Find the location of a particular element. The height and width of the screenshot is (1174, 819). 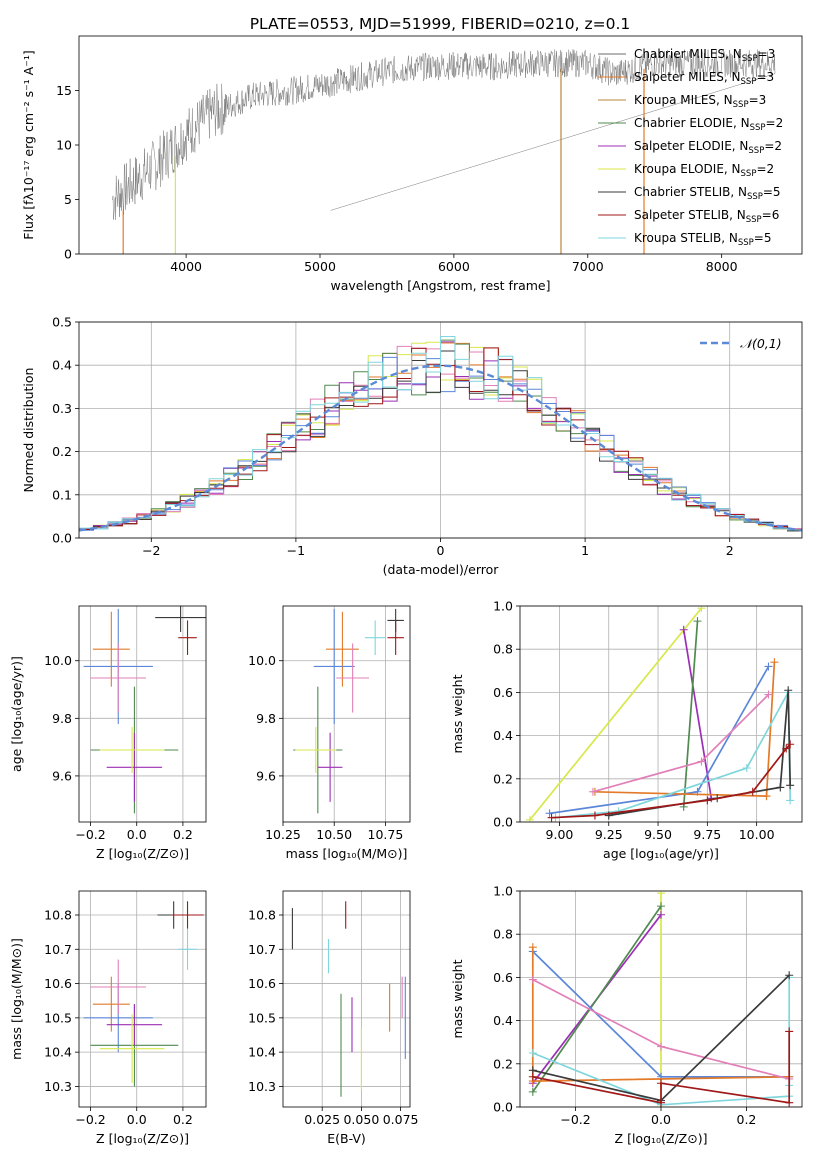

x-tick-label: 0.050 is located at coordinates (361, 1119).